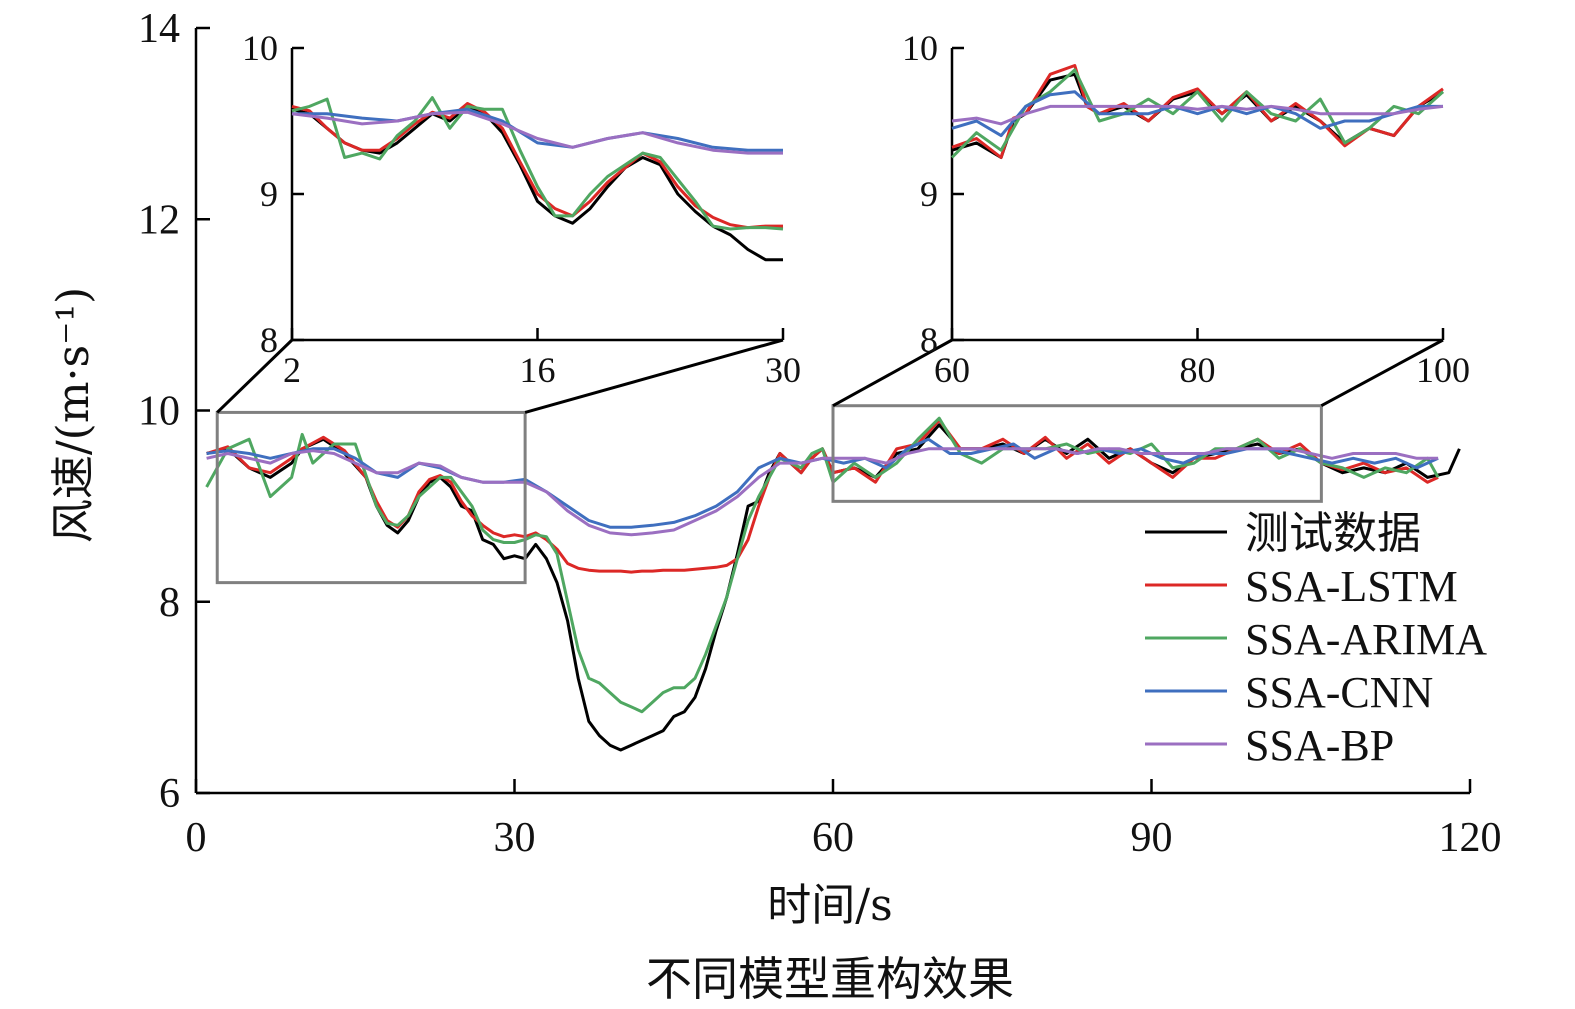  I want to click on inset-plot-right: 8 9 10 60 80 100, so click(1186, 209).